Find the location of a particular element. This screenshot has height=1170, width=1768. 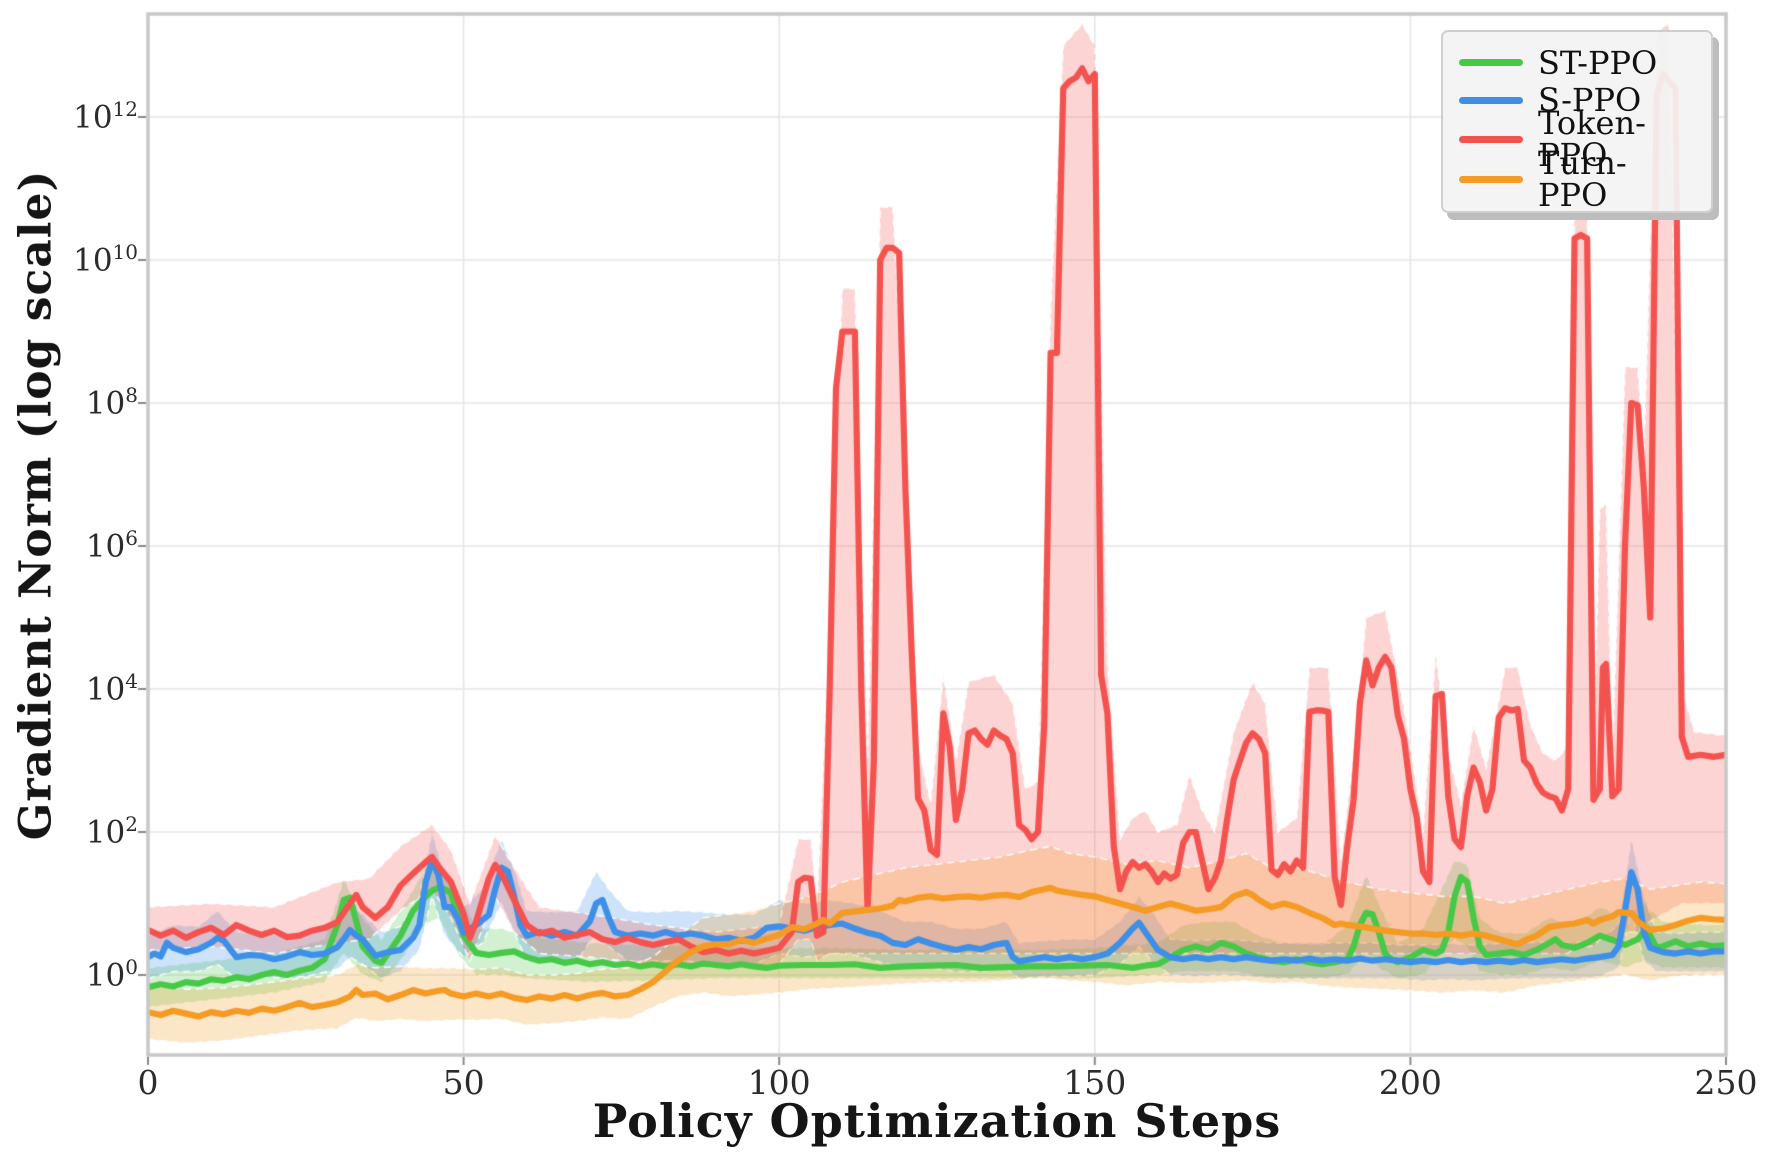

legend-item-s-ppo: S-PPO is located at coordinates (1577, 101).